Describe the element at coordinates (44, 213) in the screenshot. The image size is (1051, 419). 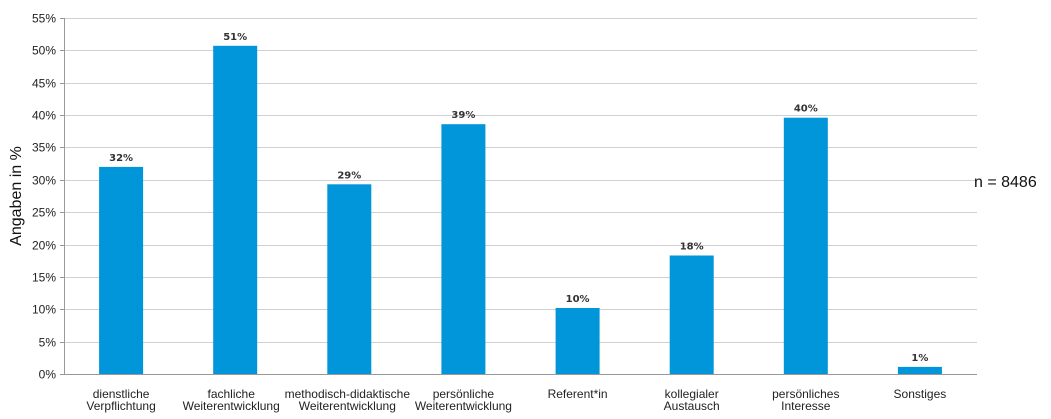
I see `y-tick-label: 25%` at that location.